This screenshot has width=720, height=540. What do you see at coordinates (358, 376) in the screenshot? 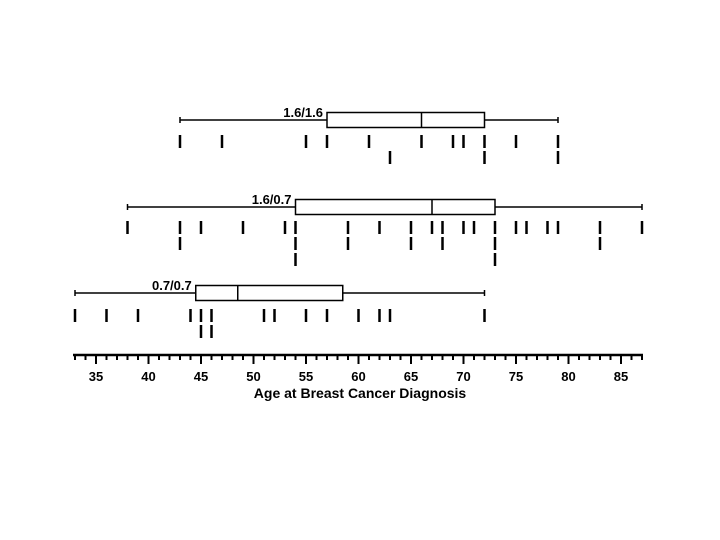
I see `x-tick-label: 60` at bounding box center [358, 376].